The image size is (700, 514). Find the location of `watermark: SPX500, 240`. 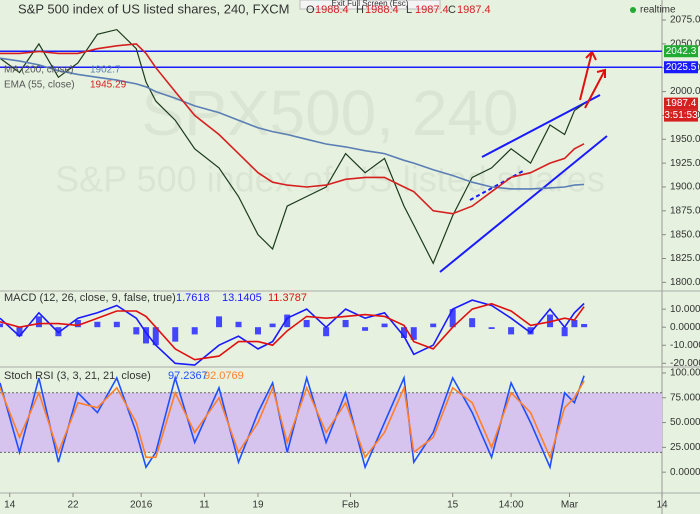

watermark: SPX500, 240 is located at coordinates (329, 113).